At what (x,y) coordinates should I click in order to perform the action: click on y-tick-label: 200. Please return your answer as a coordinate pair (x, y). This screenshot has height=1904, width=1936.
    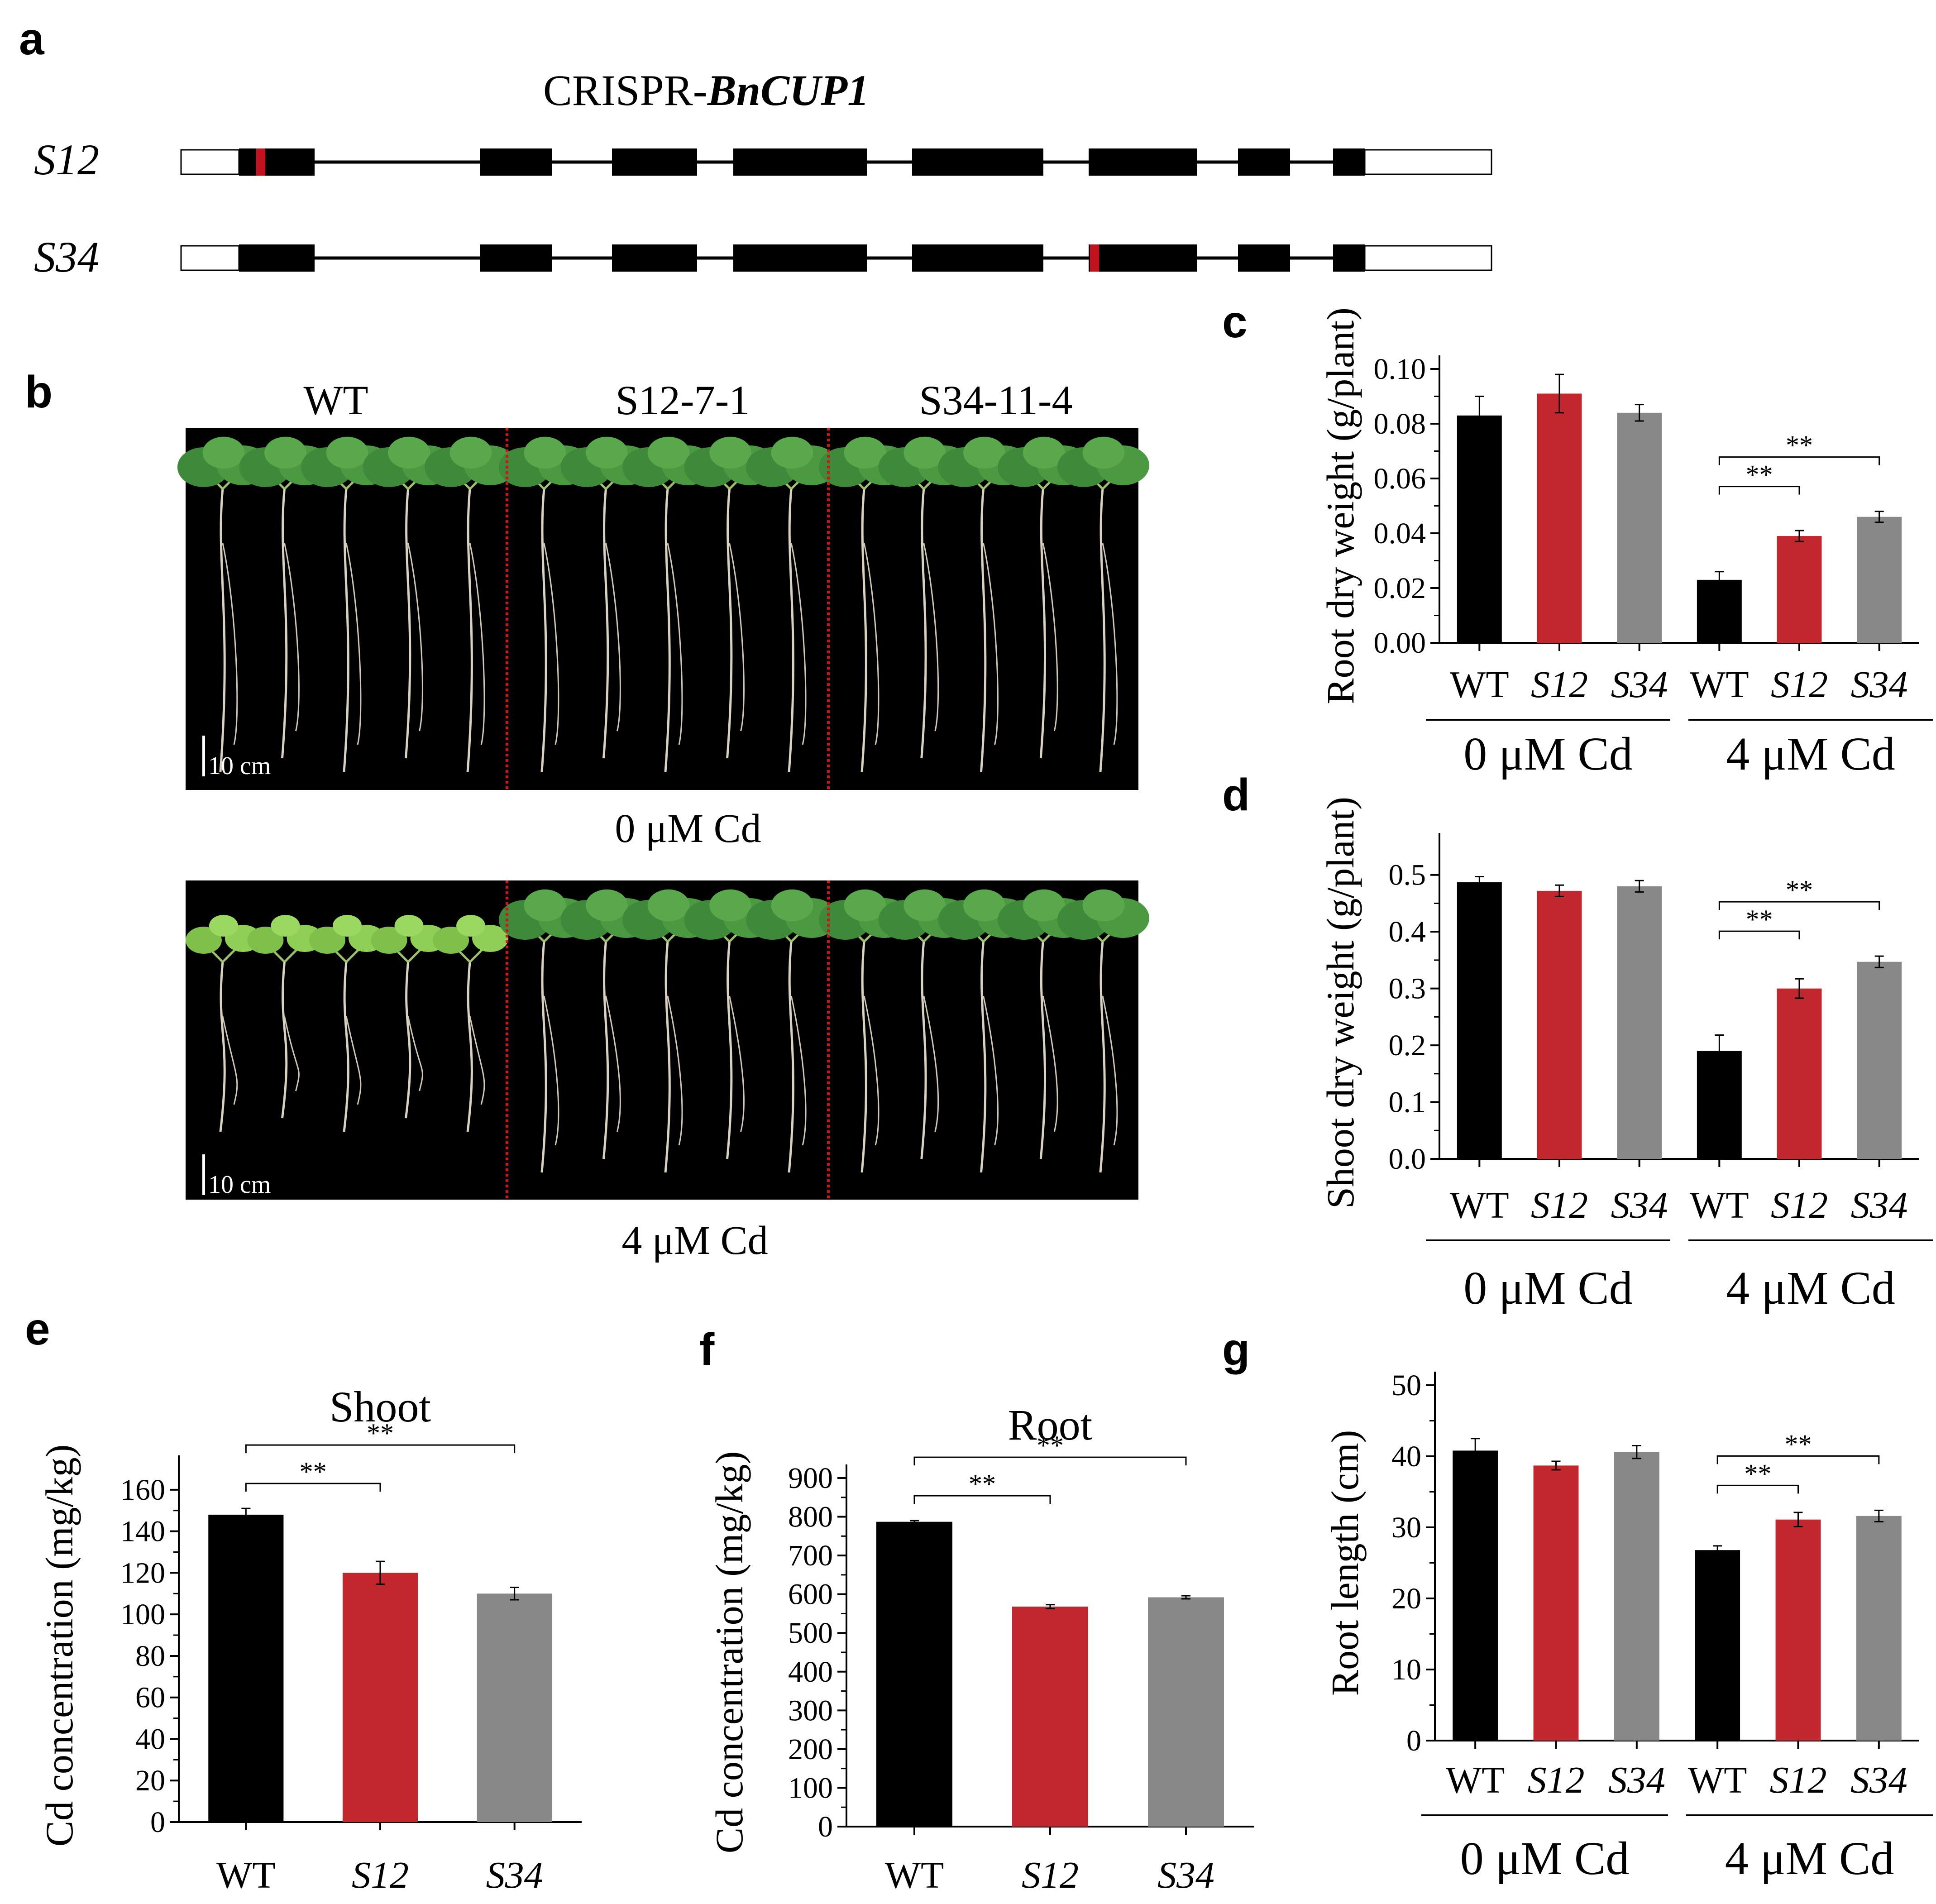
    Looking at the image, I should click on (810, 1749).